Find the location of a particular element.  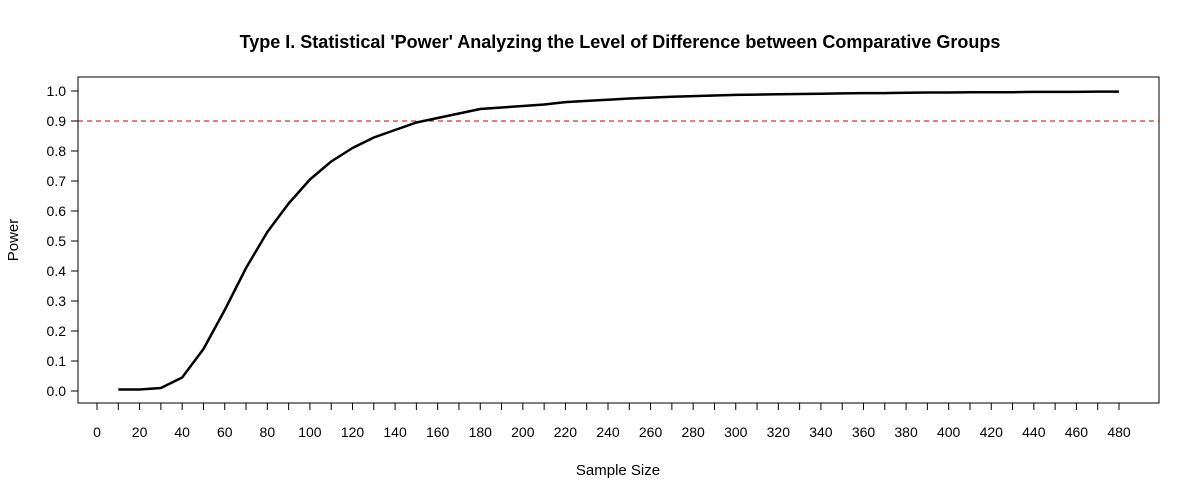

x-tick-label: 400 is located at coordinates (949, 432).